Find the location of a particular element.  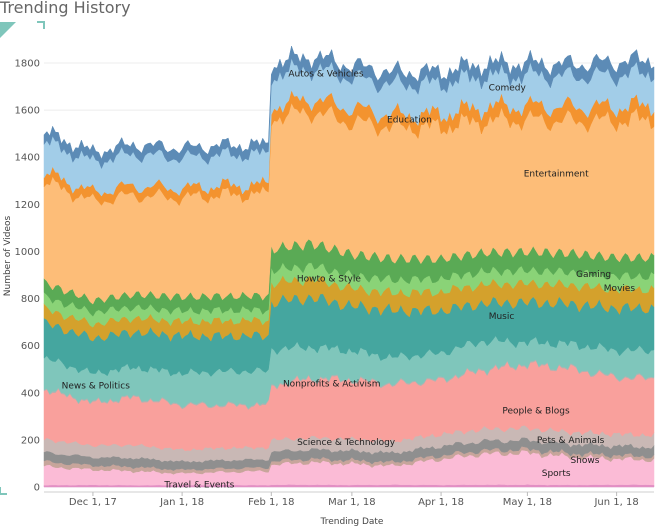

x-tick-label: Apr 1, 18 is located at coordinates (441, 502).